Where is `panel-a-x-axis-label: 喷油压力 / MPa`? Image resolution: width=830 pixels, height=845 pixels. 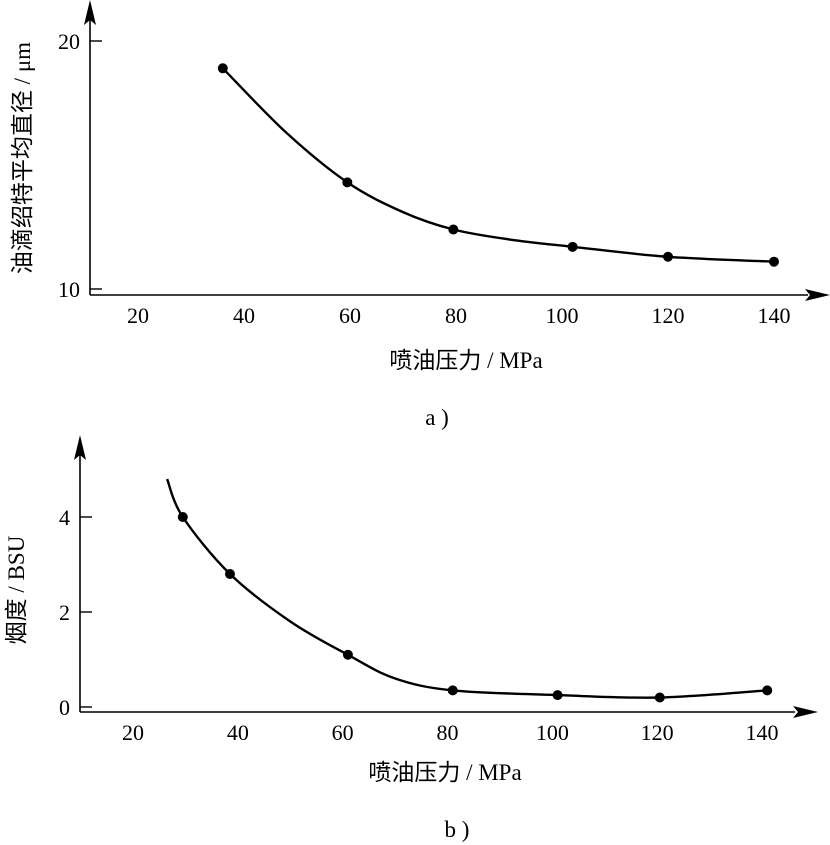
panel-a-x-axis-label: 喷油压力 / MPa is located at coordinates (465, 360).